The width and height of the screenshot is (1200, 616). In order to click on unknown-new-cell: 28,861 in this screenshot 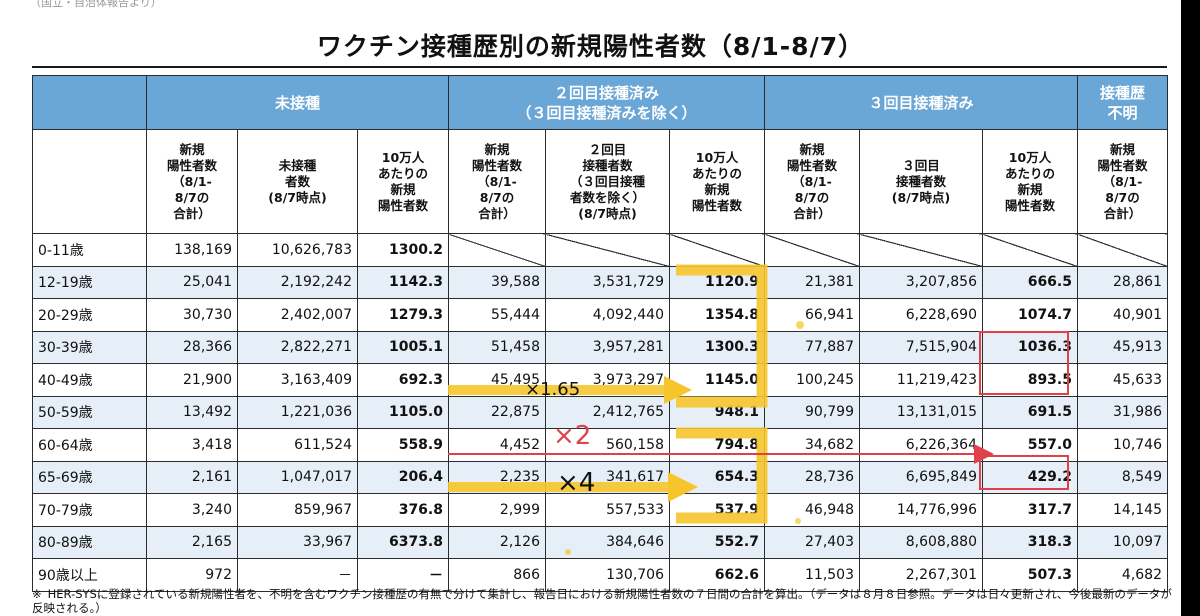, I will do `click(1122, 282)`.